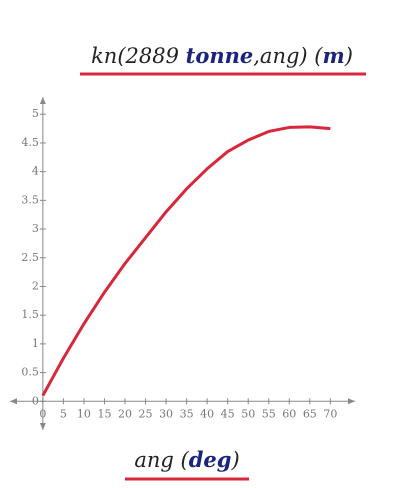 This screenshot has width=403, height=488. What do you see at coordinates (35, 171) in the screenshot?
I see `y-tick-label: 4` at bounding box center [35, 171].